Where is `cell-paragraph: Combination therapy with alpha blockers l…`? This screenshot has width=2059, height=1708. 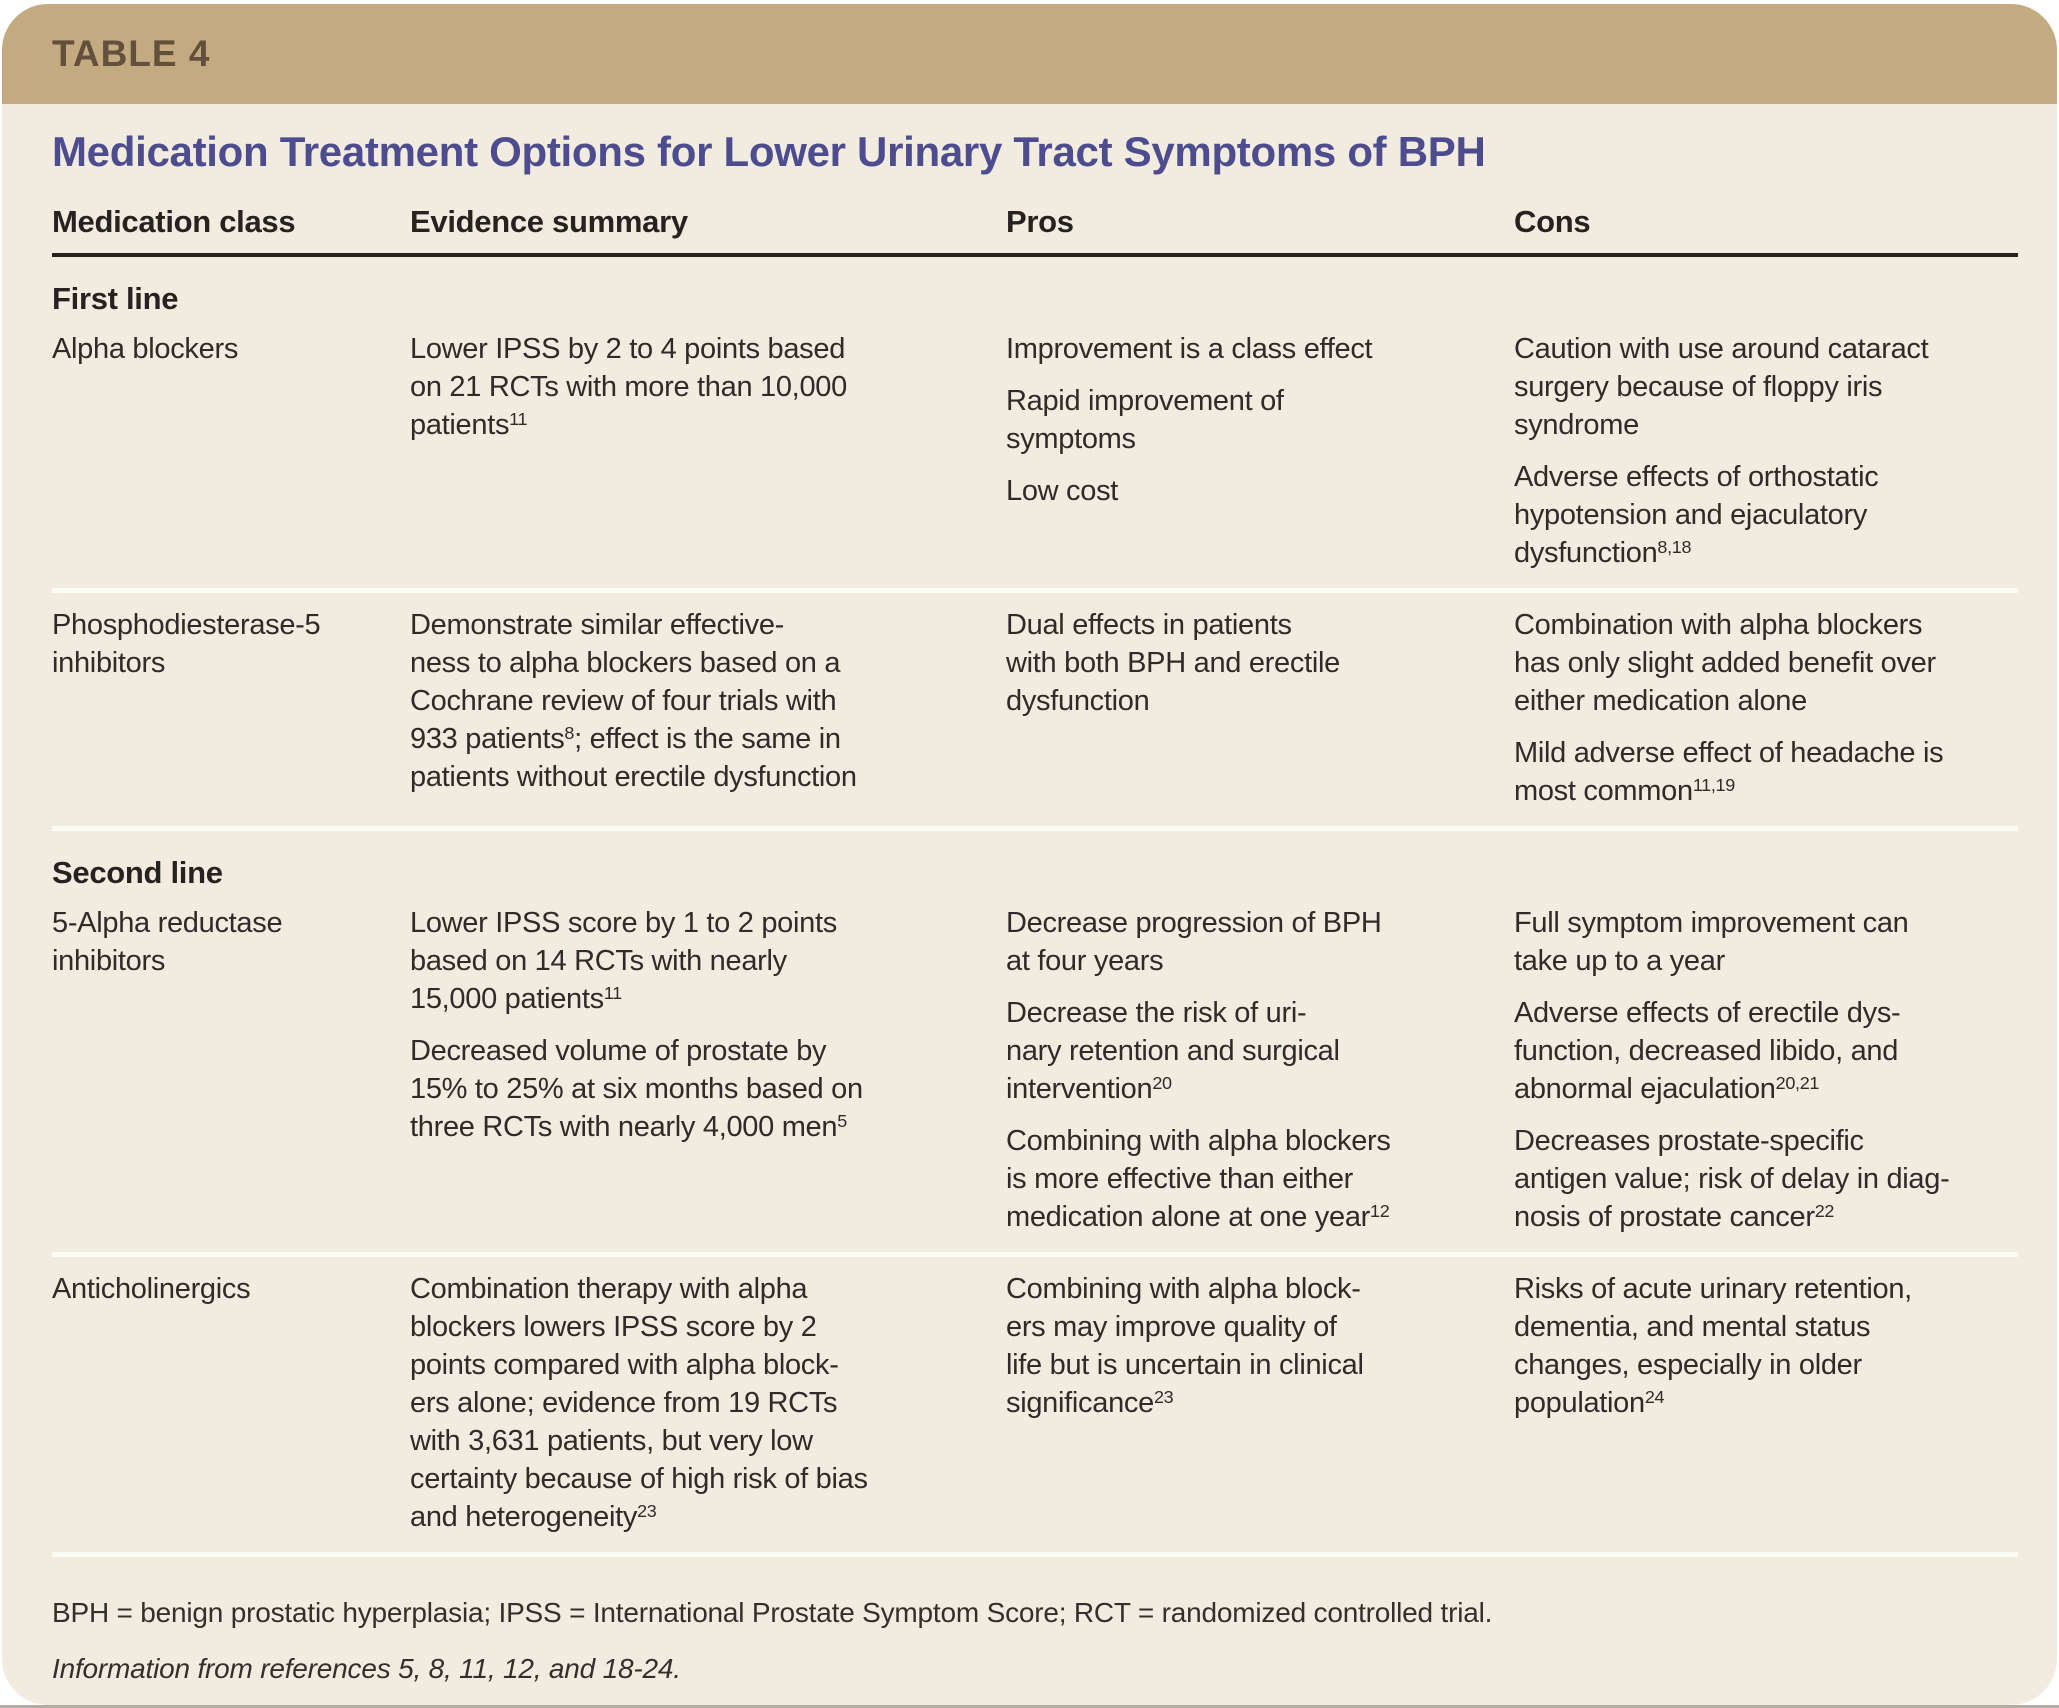
cell-paragraph: Combination therapy with alpha blockers l… is located at coordinates (639, 1403).